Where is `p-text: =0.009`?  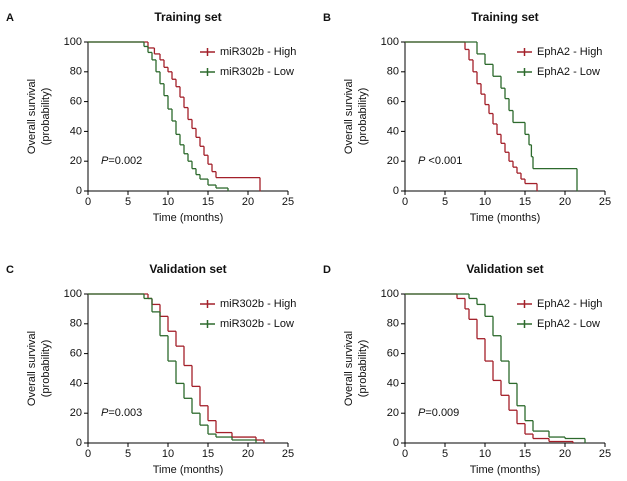 p-text: =0.009 is located at coordinates (442, 413).